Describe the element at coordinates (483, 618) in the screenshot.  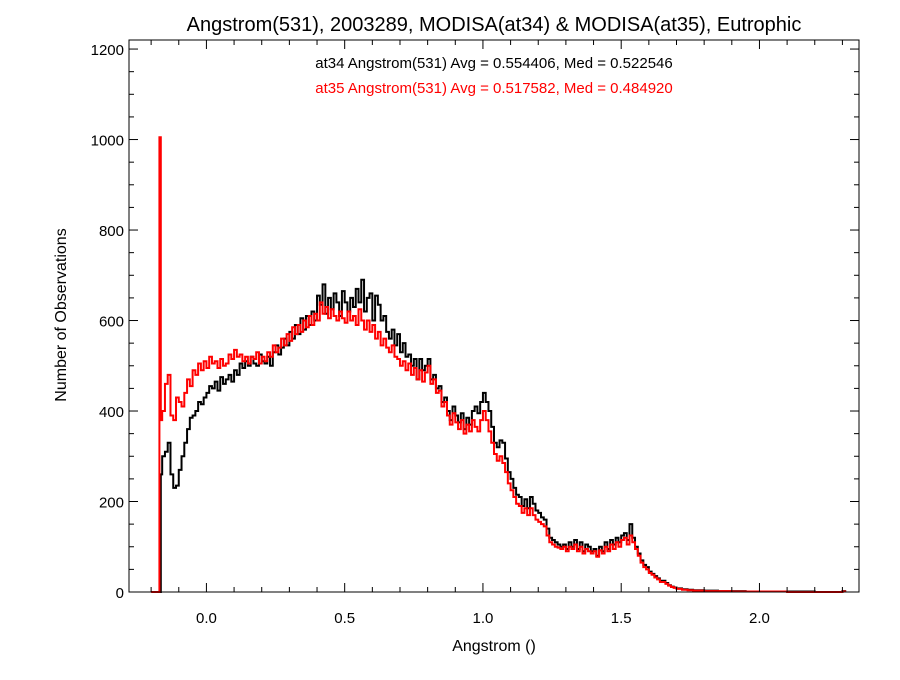
I see `x-tick-label: 1.0` at that location.